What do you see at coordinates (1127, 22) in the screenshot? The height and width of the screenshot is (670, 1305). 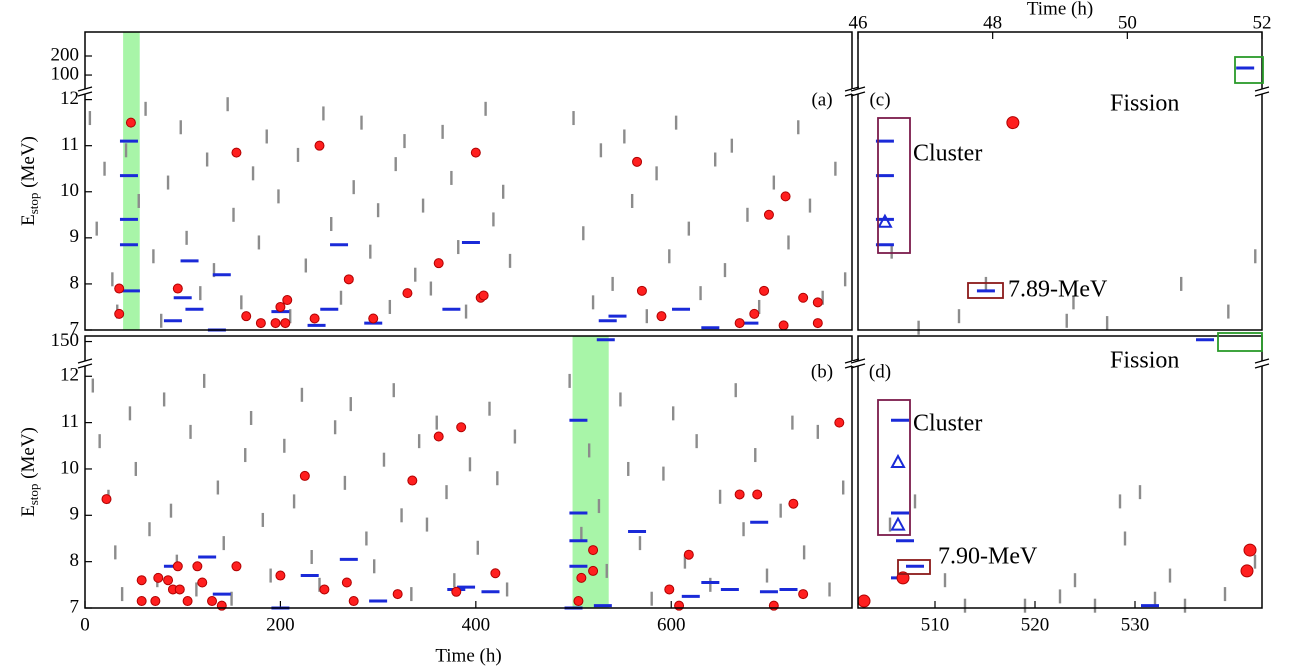 I see `x-tick-label: 50` at bounding box center [1127, 22].